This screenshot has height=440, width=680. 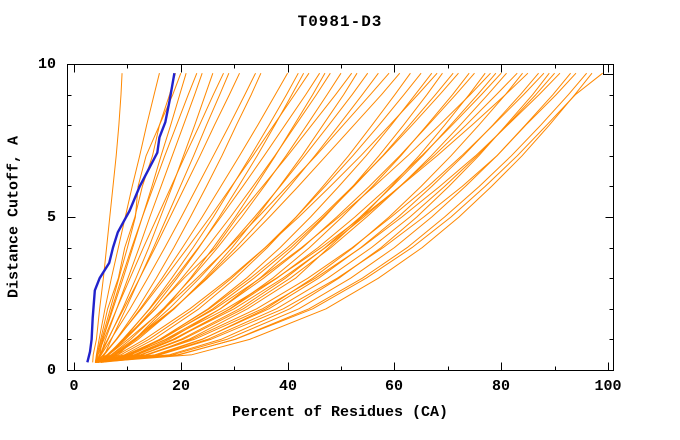 I want to click on y-axis-label: Distance Cutoff, A, so click(x=14, y=217).